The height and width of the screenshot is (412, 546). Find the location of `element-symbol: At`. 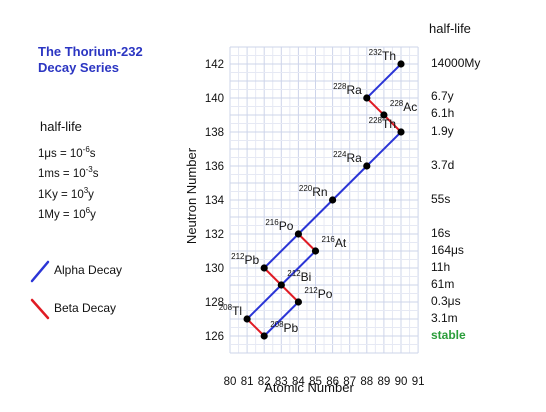

element-symbol: At is located at coordinates (341, 243).